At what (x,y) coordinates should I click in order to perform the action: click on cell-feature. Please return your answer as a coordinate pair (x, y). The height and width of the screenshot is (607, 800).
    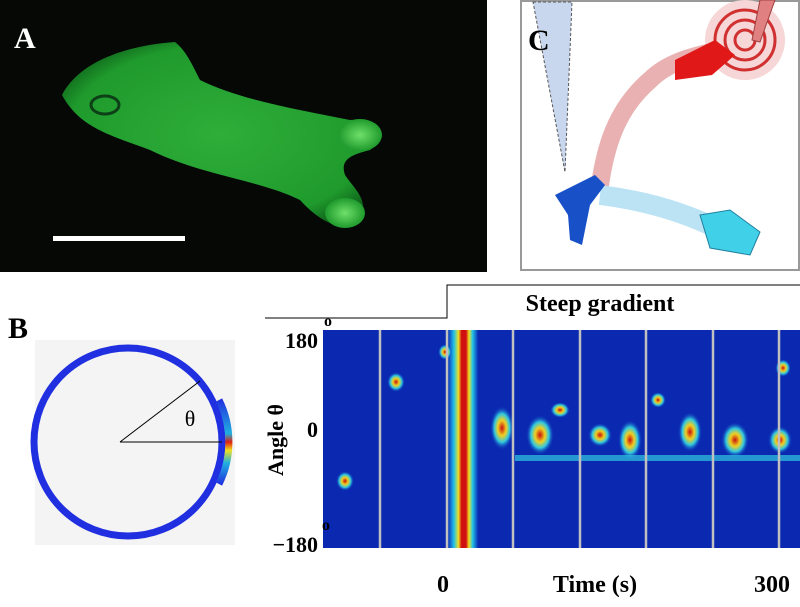
    Looking at the image, I should click on (105, 105).